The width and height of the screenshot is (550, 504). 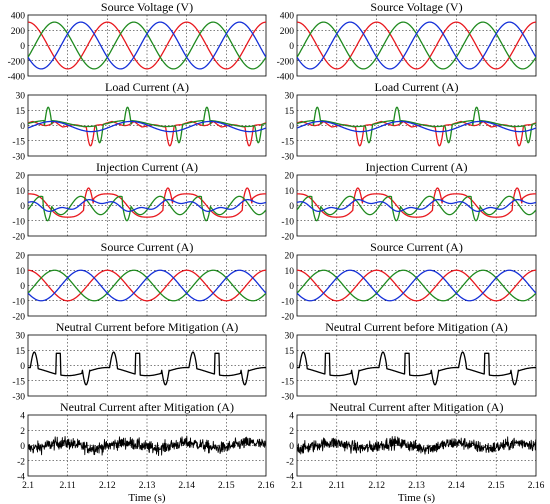 I want to click on subplot-1: Source Voltage (V) 400 200 0 -200 -400, so click(x=407, y=41).